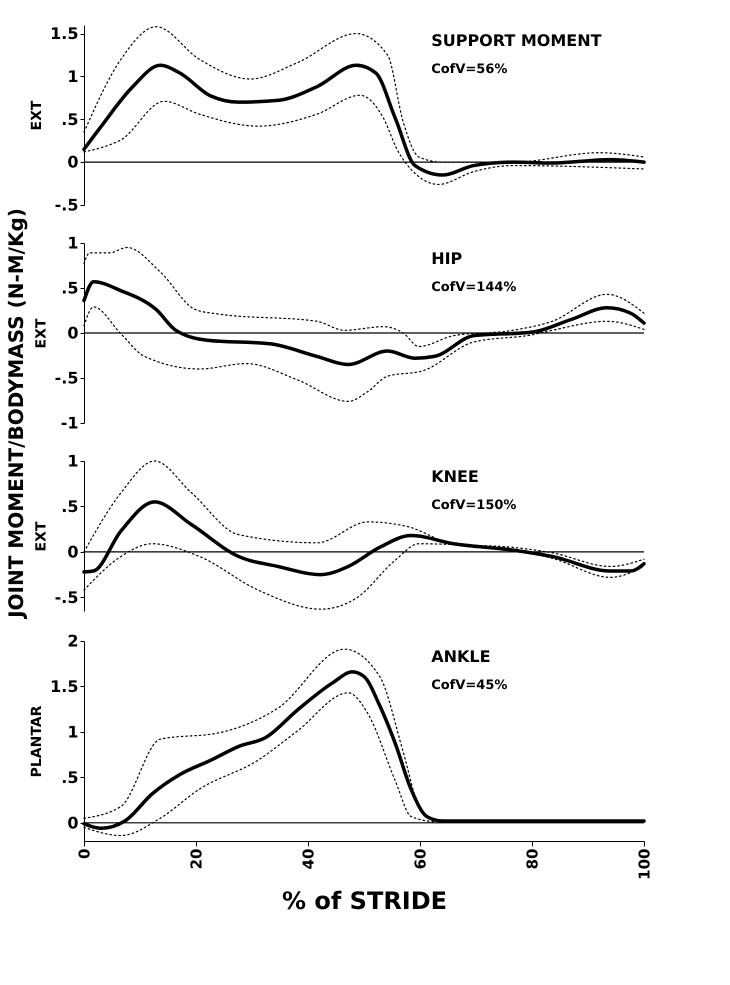 The height and width of the screenshot is (985, 730). Describe the element at coordinates (455, 476) in the screenshot. I see `annotation: KNEE` at that location.